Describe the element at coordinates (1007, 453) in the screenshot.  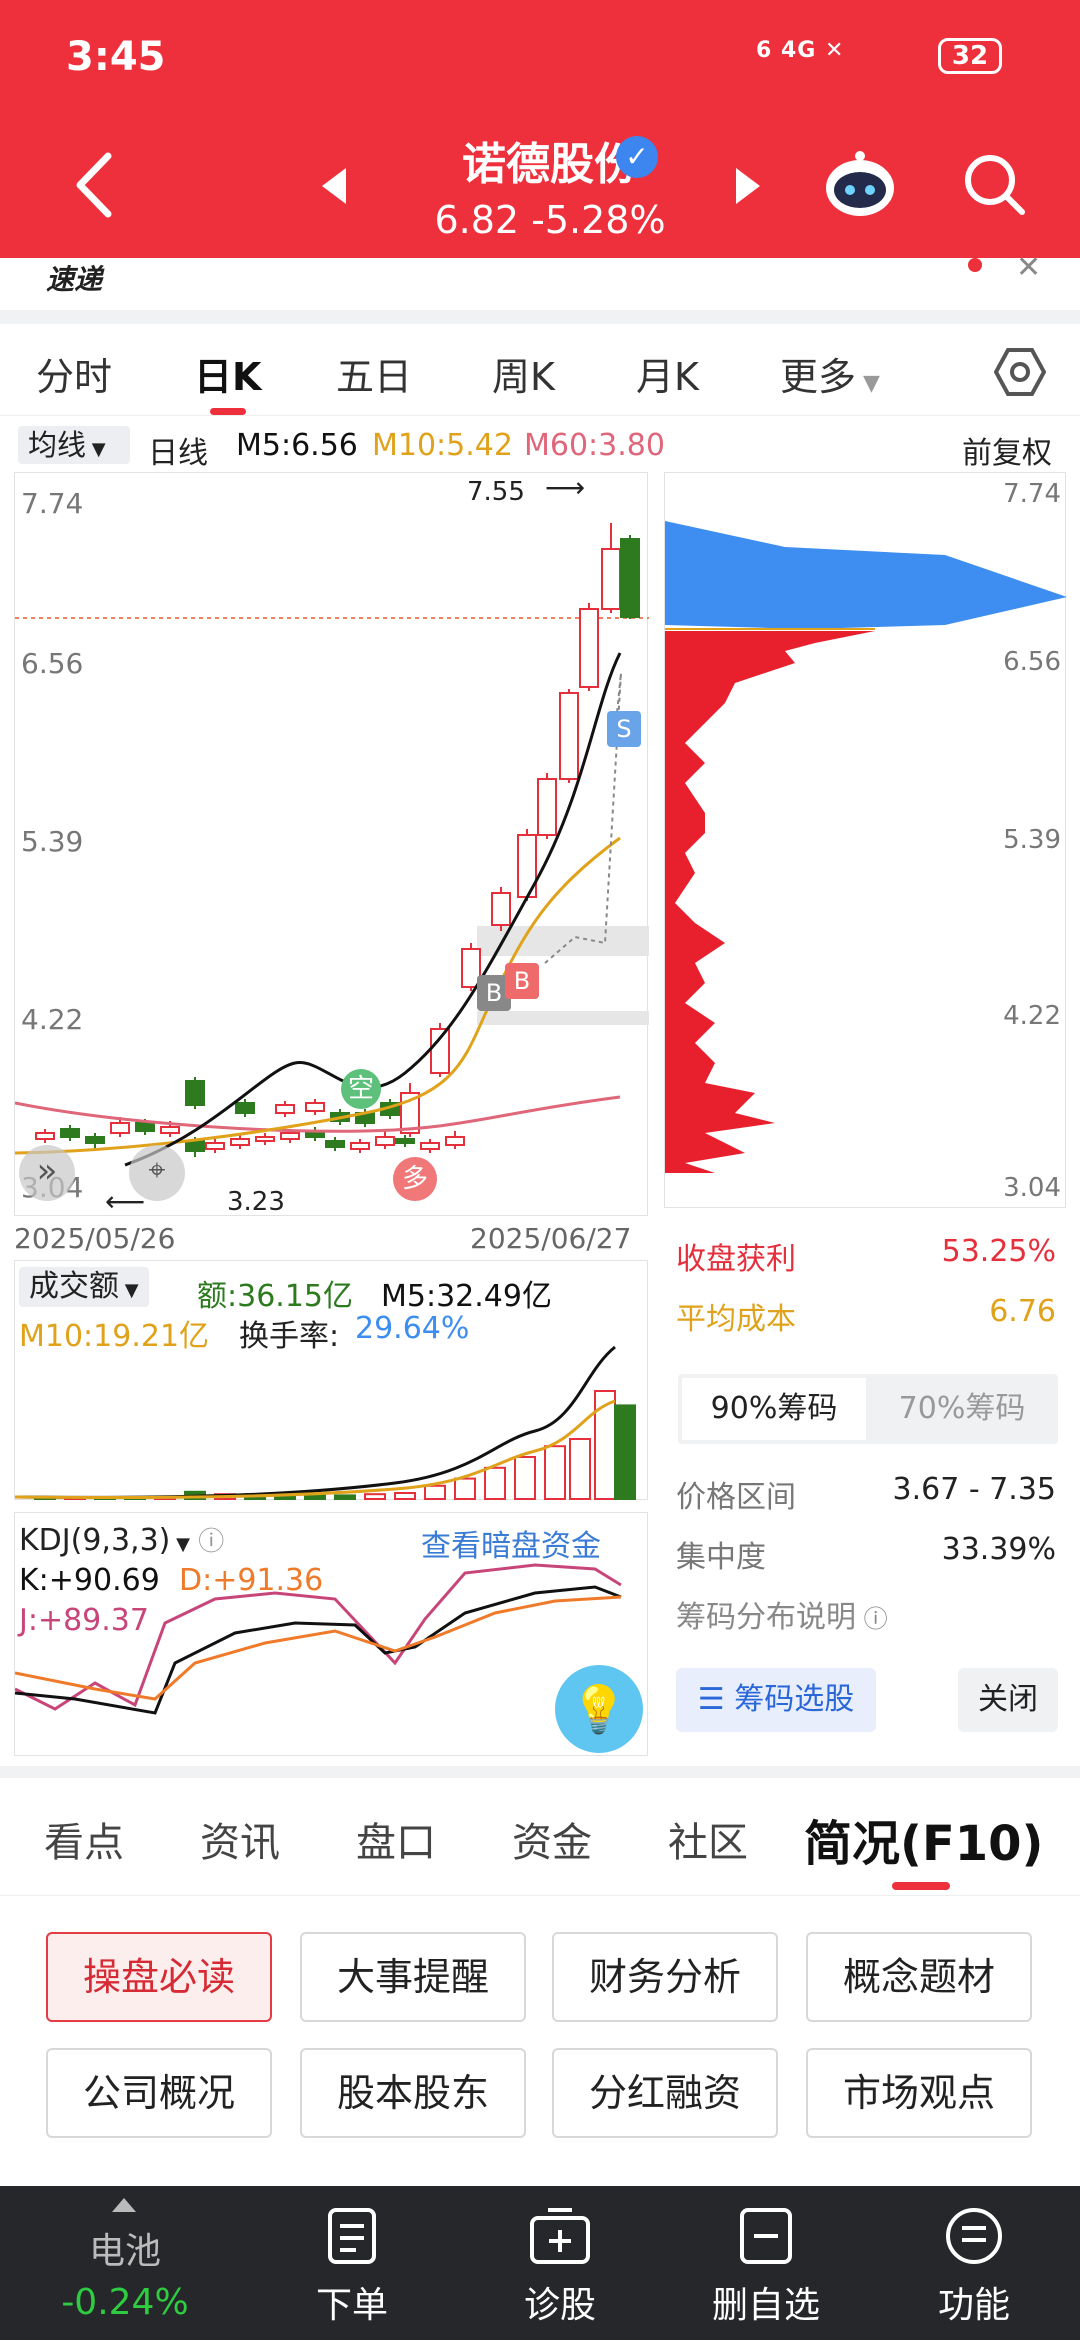
I see `adjust-mode: 前复权` at that location.